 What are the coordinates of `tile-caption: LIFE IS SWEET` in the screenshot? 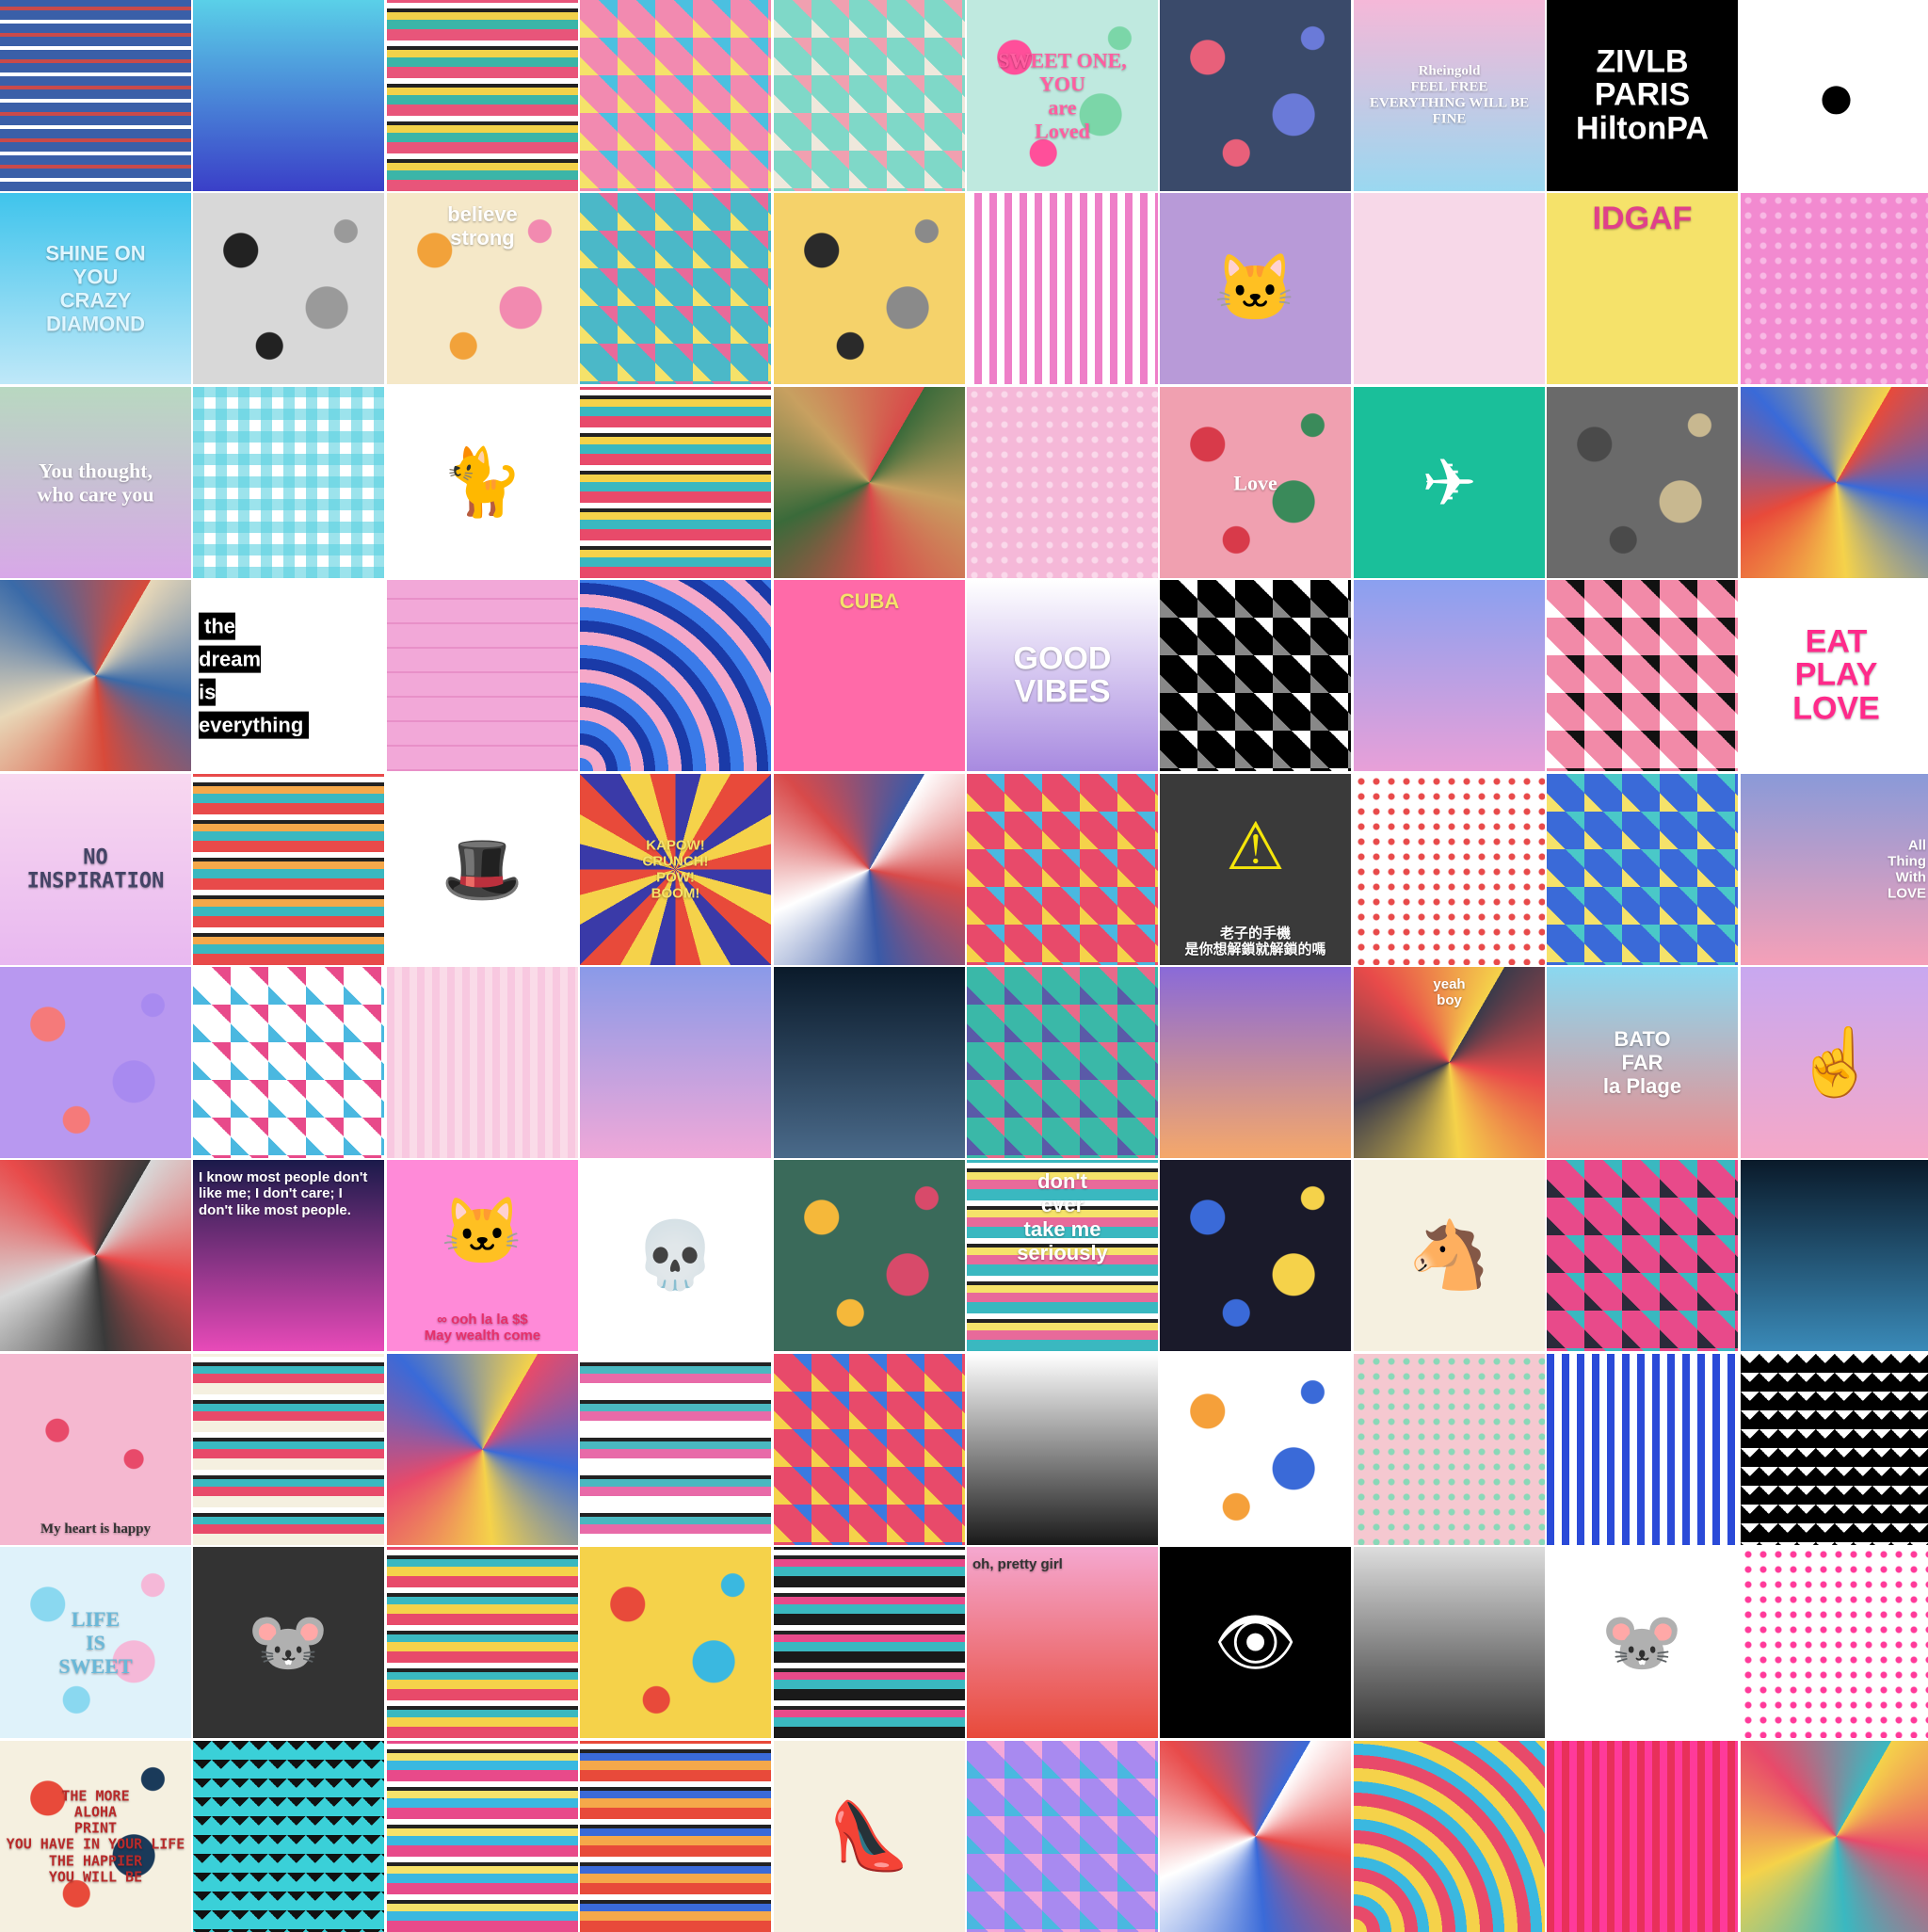 It's located at (95, 1642).